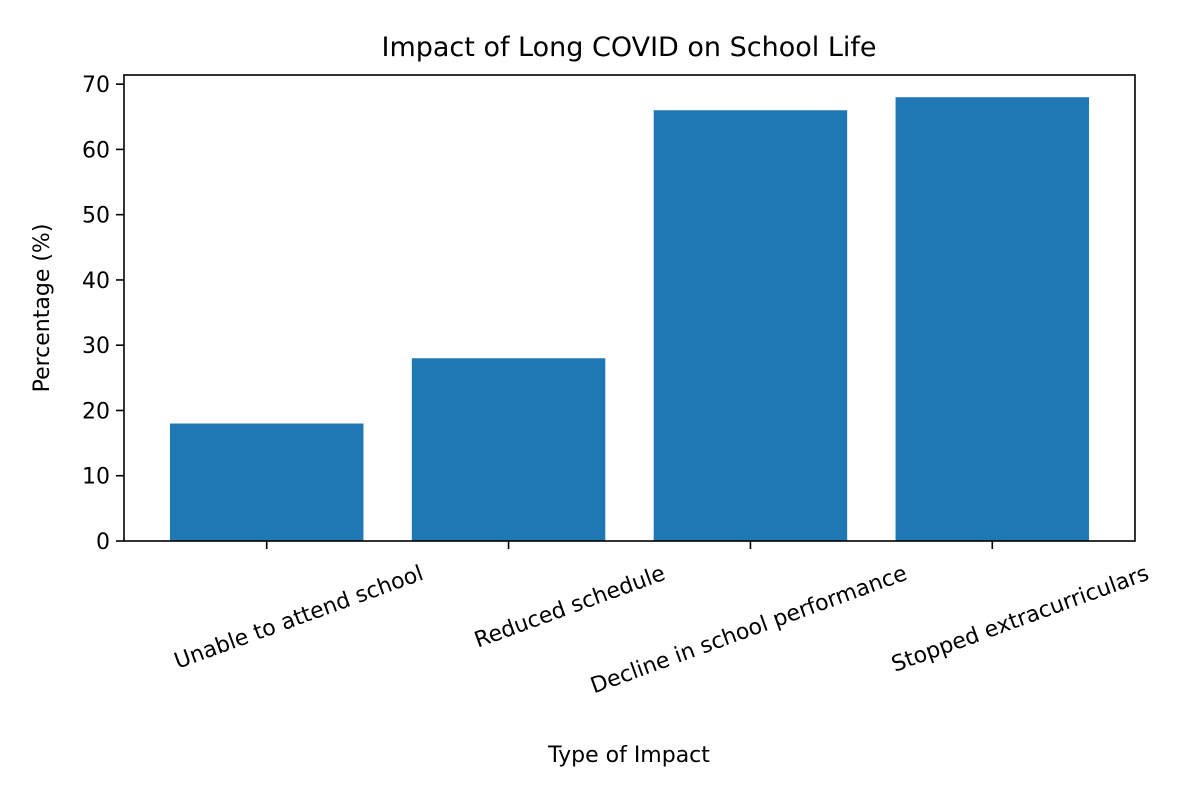 The height and width of the screenshot is (800, 1200). Describe the element at coordinates (96, 411) in the screenshot. I see `y-tick-label: 20` at that location.